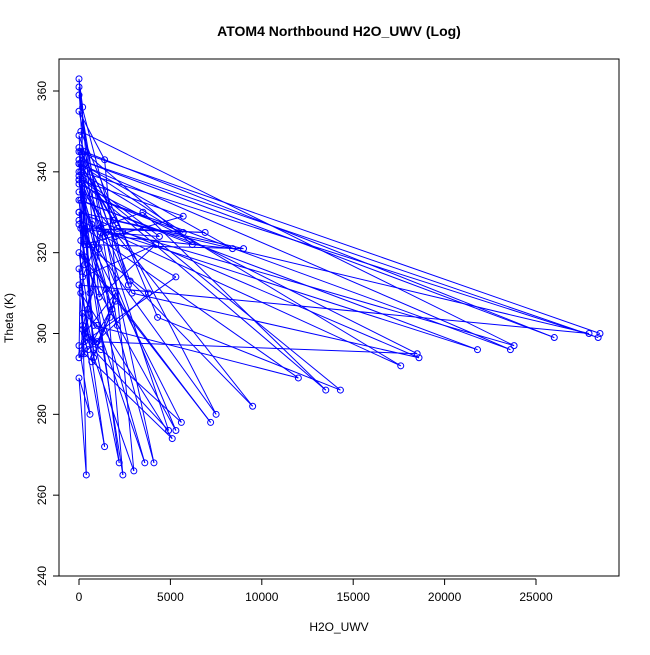 Image resolution: width=650 pixels, height=655 pixels. Describe the element at coordinates (9, 318) in the screenshot. I see `y-axis-label: Theta (K)` at that location.